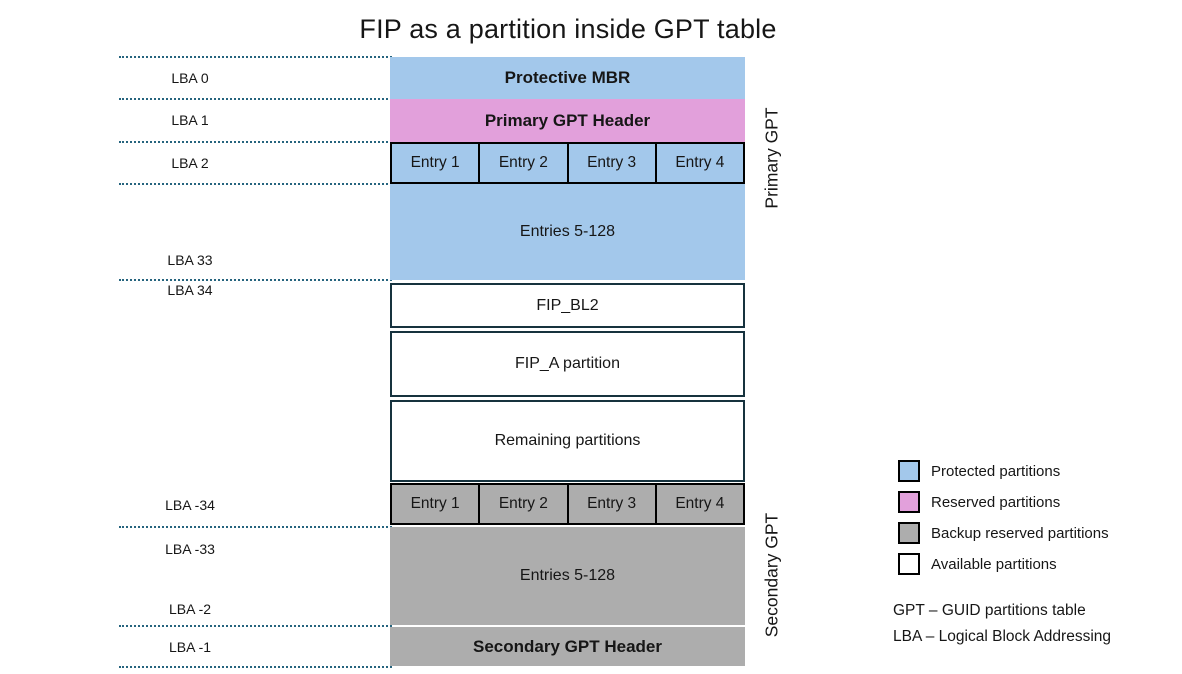 The width and height of the screenshot is (1182, 674). What do you see at coordinates (610, 163) in the screenshot?
I see `primary-entry-3: Entry 3` at bounding box center [610, 163].